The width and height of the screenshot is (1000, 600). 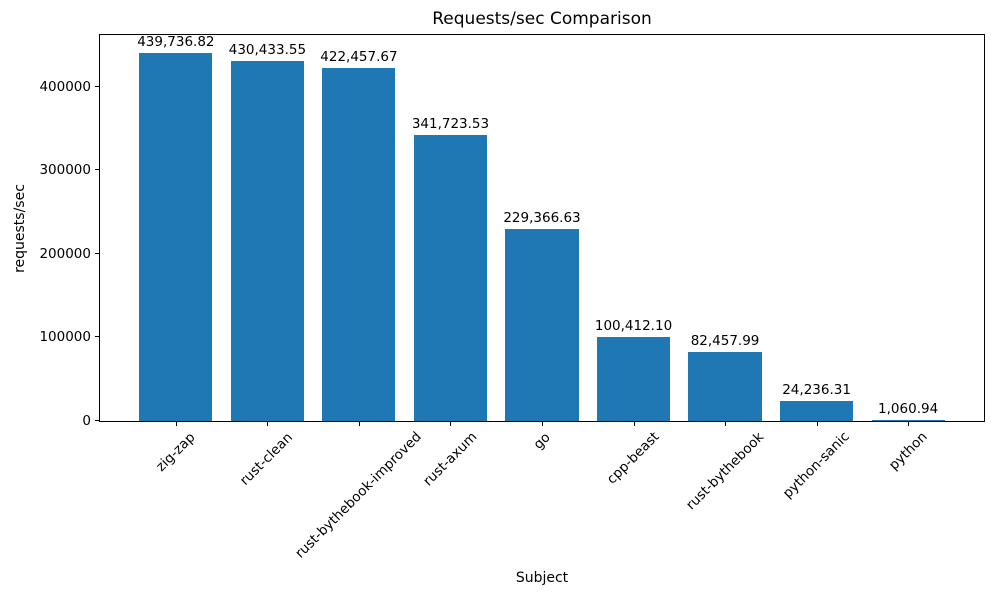 What do you see at coordinates (359, 244) in the screenshot?
I see `bar-rust-bythebook-improved` at bounding box center [359, 244].